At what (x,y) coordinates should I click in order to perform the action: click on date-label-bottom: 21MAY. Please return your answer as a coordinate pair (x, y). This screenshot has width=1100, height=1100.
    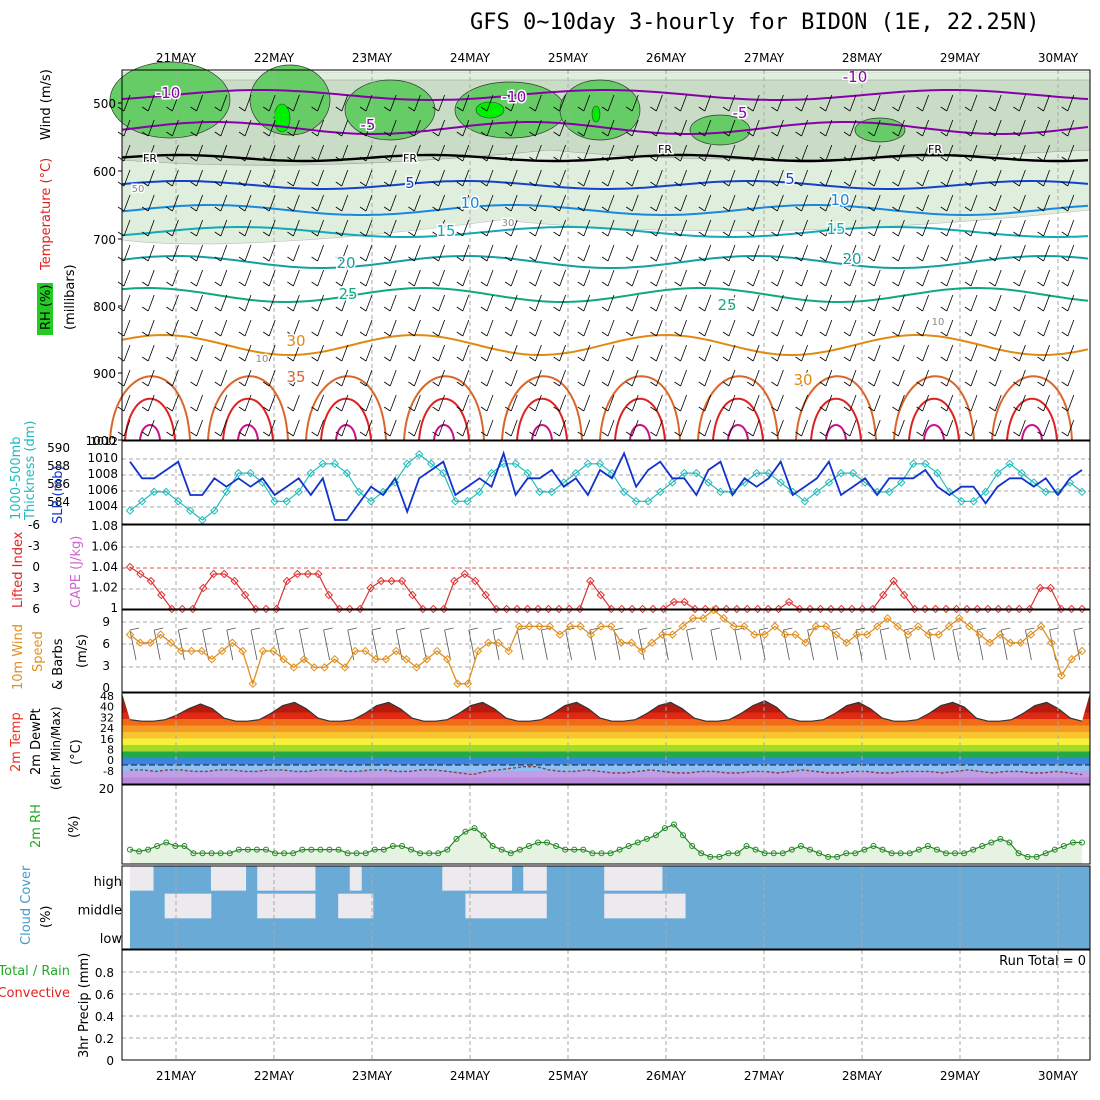
    Looking at the image, I should click on (176, 1076).